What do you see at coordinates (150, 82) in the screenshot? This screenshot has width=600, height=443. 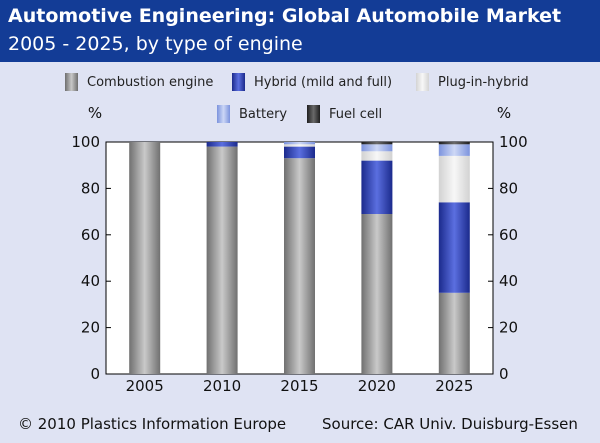 I see `legend-label-combustion: Combustion engine` at bounding box center [150, 82].